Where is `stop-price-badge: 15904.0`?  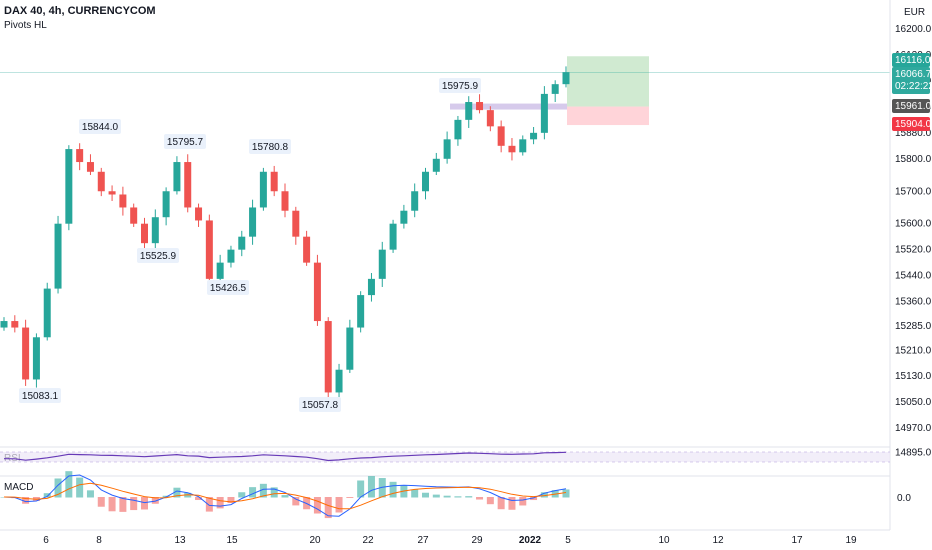 stop-price-badge: 15904.0 is located at coordinates (913, 124).